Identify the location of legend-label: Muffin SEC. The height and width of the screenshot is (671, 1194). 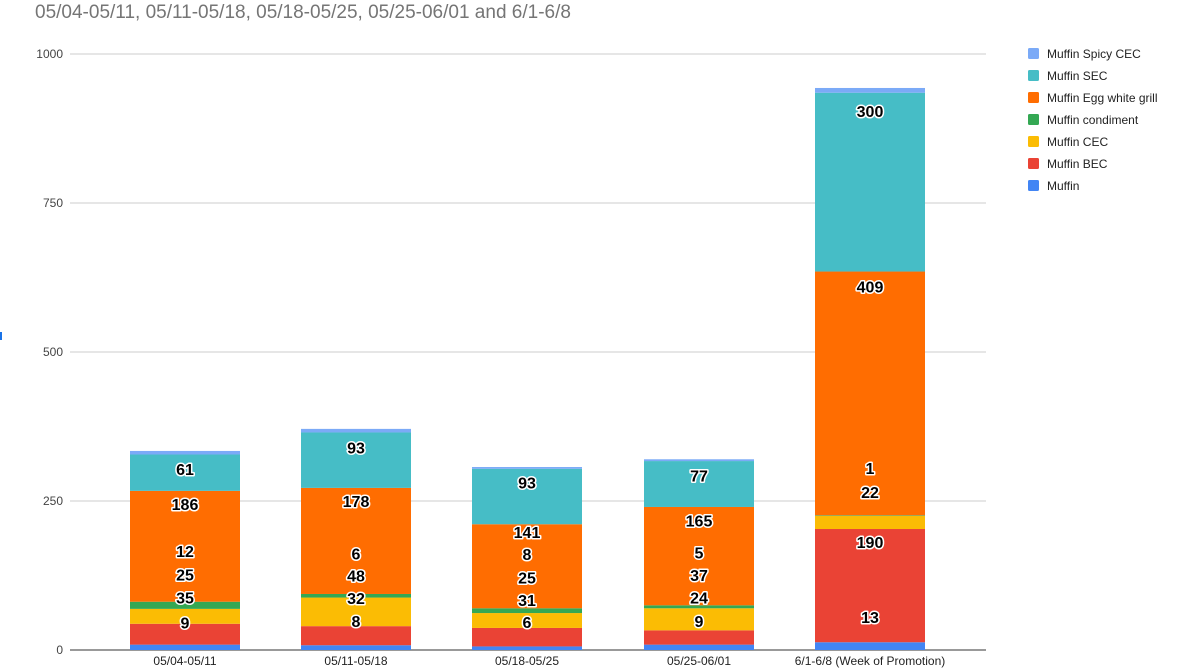
(1077, 76).